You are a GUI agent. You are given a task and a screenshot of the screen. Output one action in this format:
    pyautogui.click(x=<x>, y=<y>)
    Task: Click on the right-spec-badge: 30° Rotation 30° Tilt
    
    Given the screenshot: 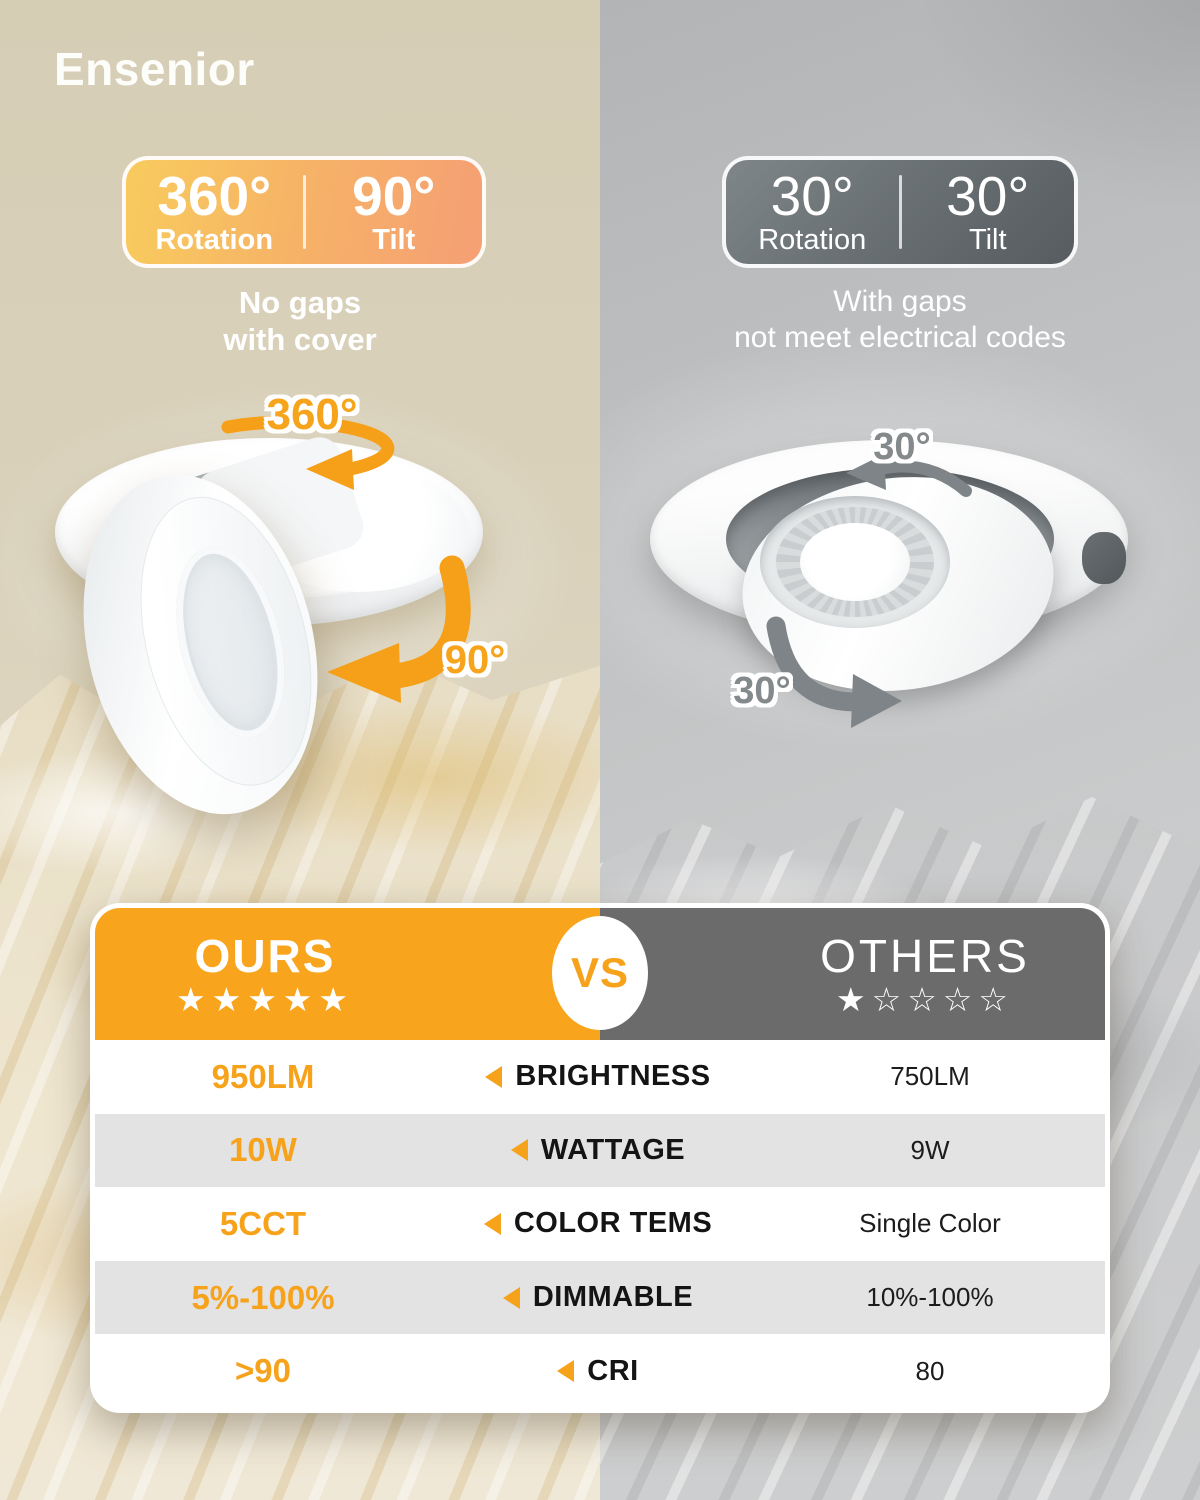 What is the action you would take?
    pyautogui.click(x=900, y=212)
    